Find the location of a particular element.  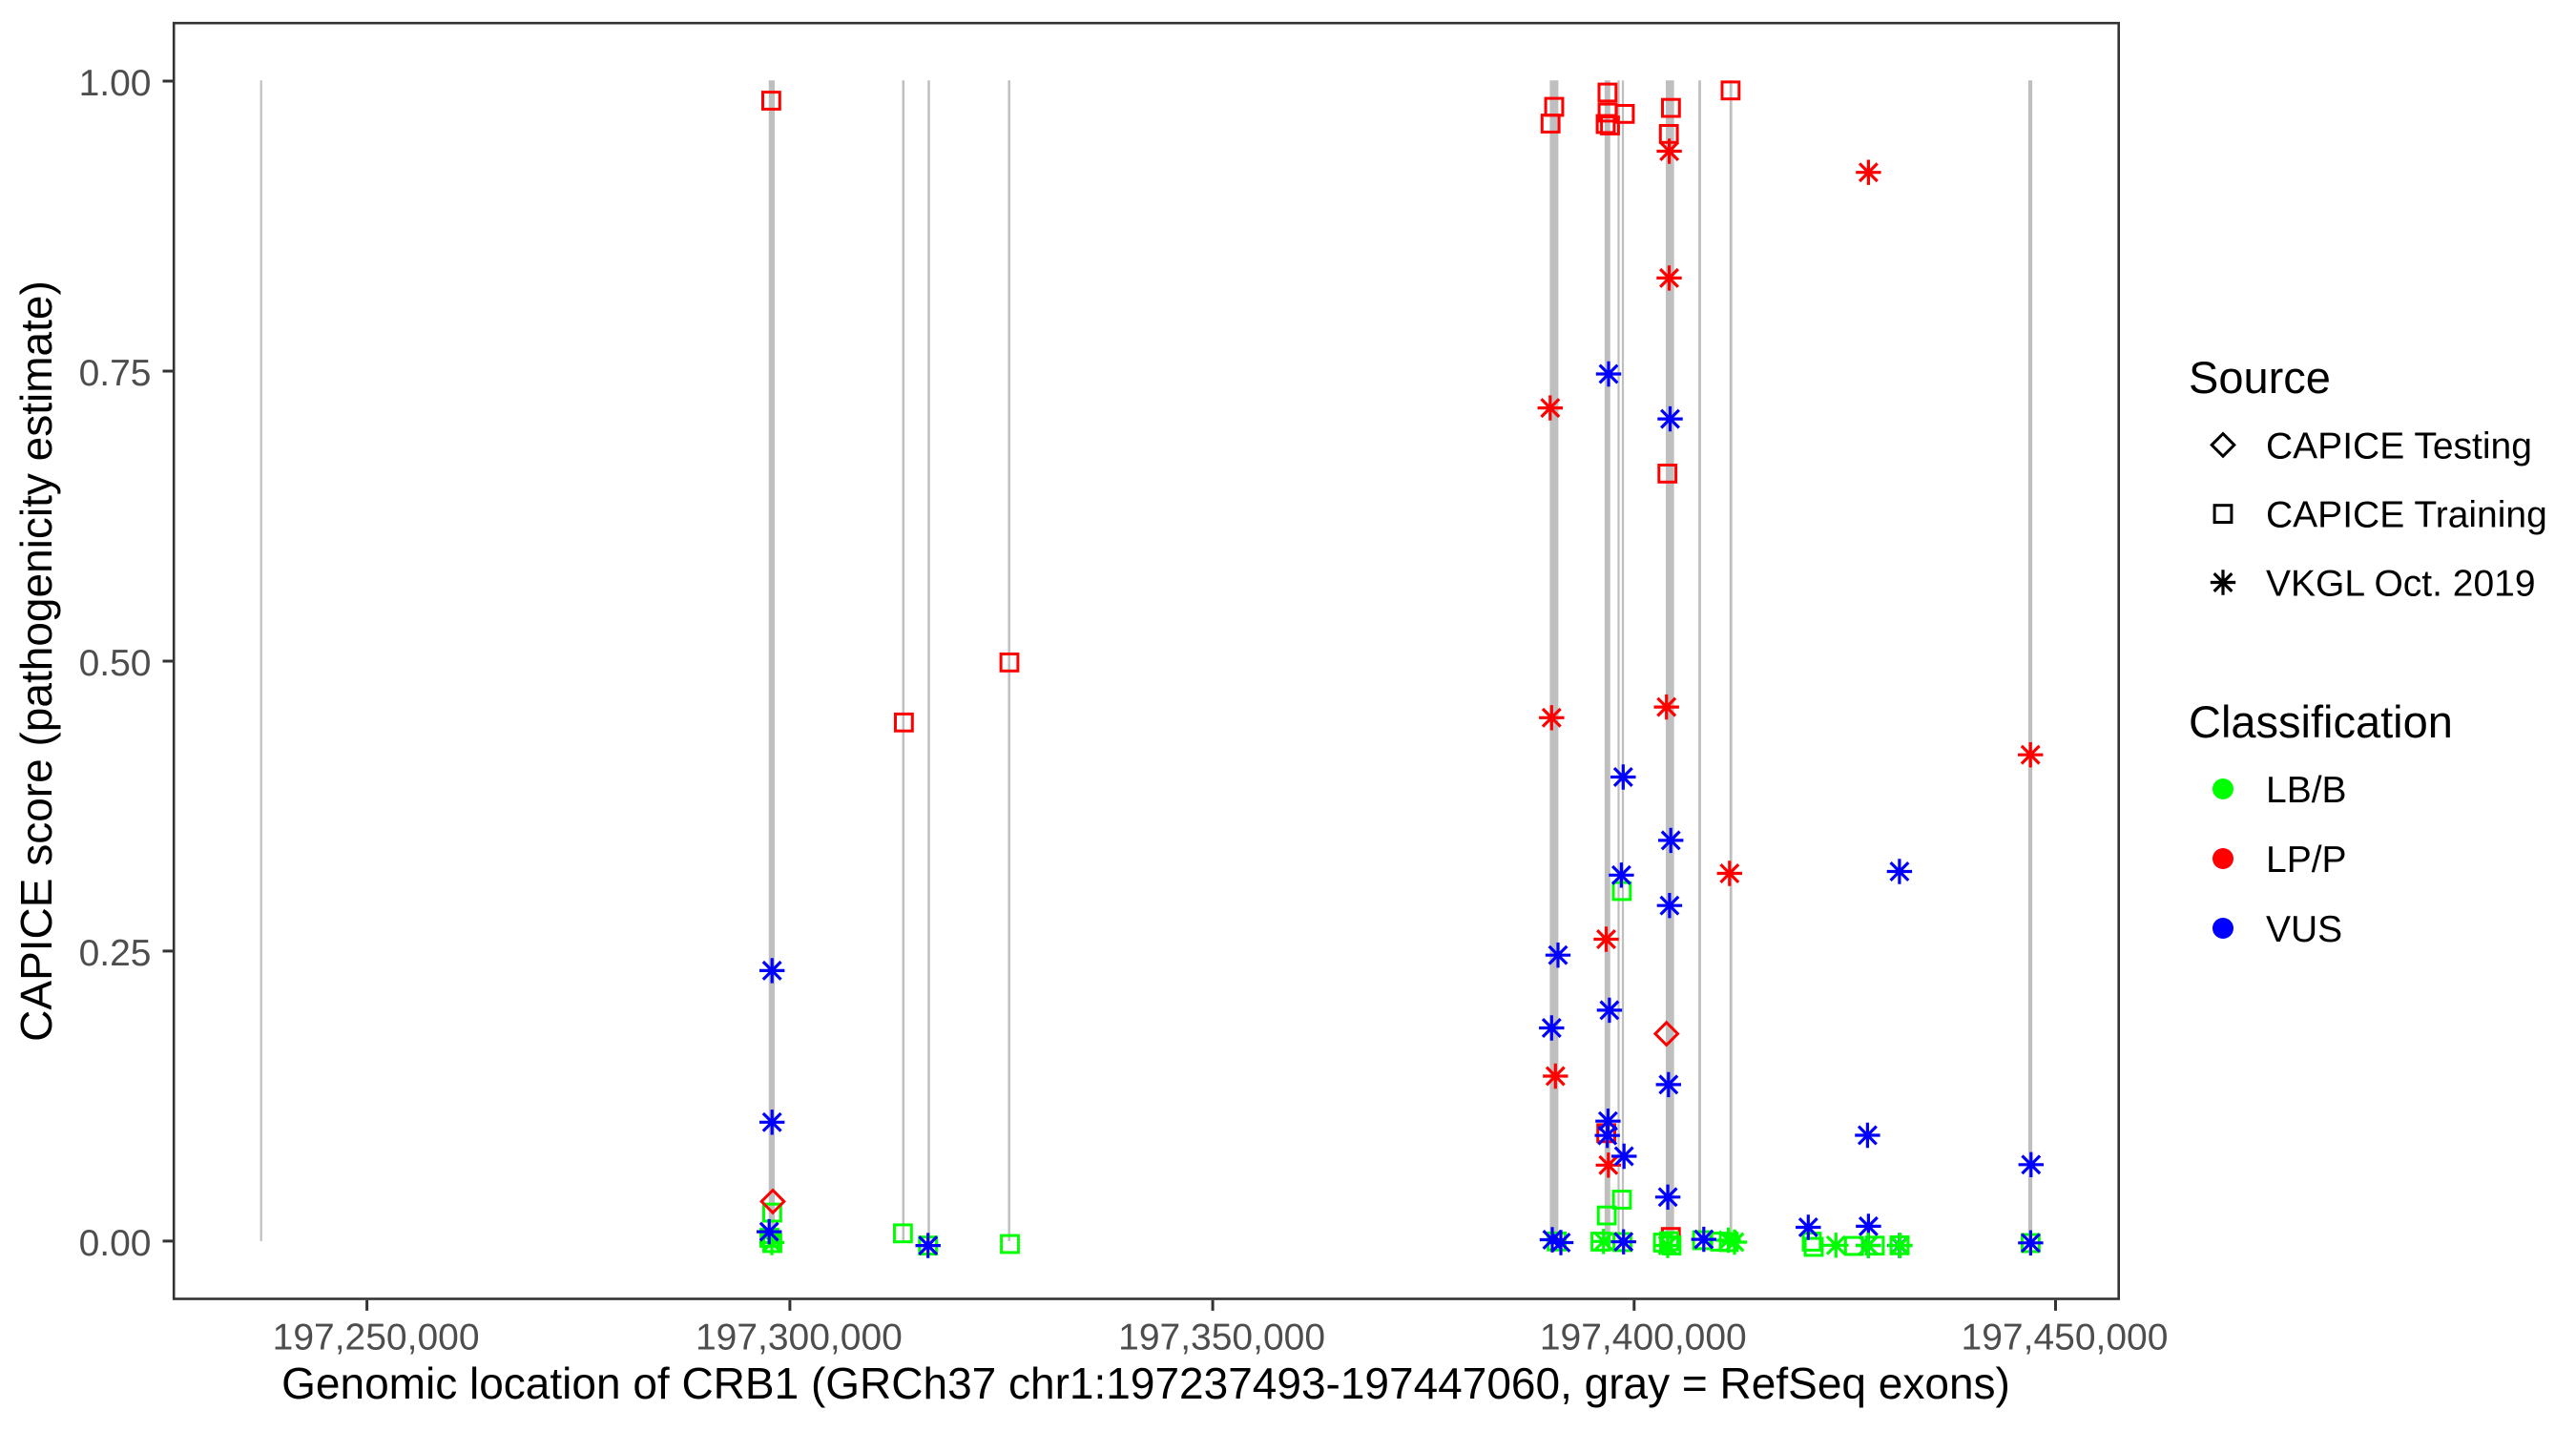

svg-text: VKGL Oct. 2019 is located at coordinates (2401, 584).